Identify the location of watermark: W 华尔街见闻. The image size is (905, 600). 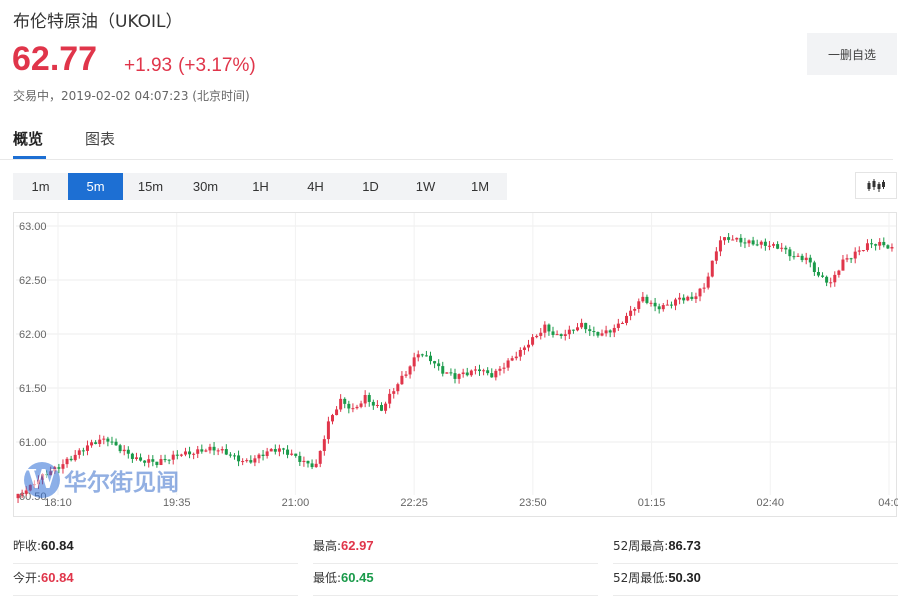
(101, 480).